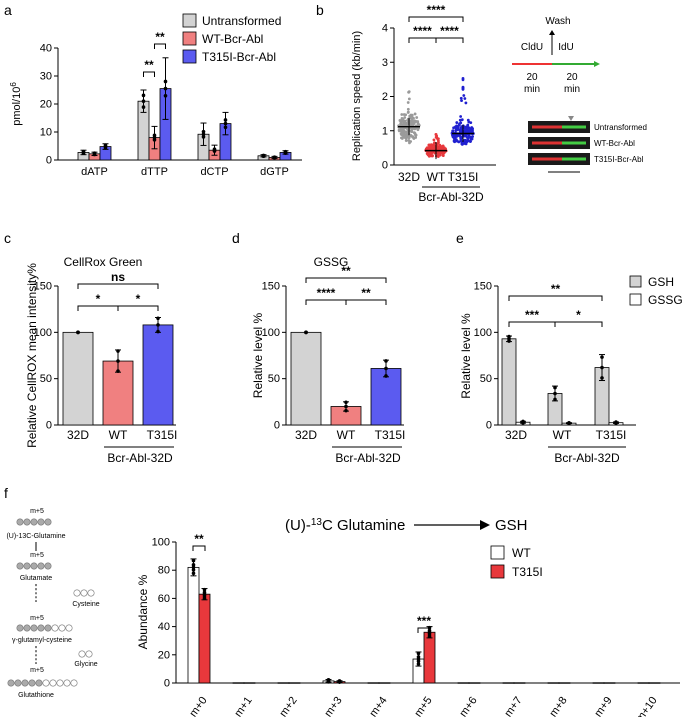 The width and height of the screenshot is (685, 717). I want to click on a-ytick-label: 10, so click(46, 133).